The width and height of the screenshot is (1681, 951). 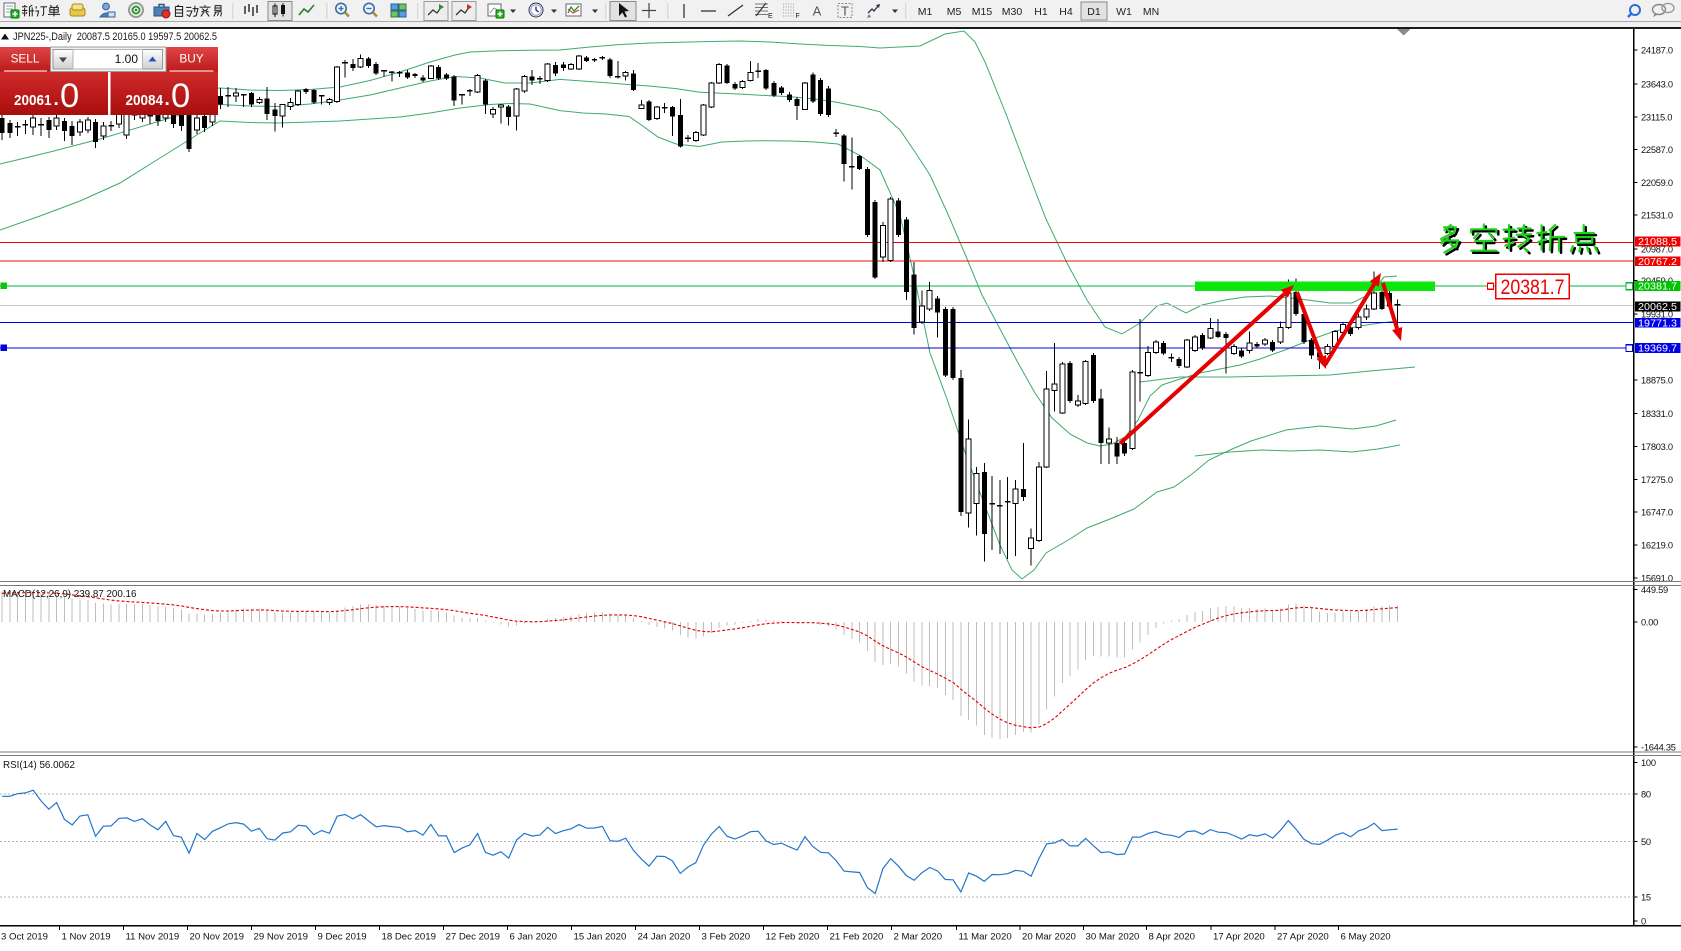 What do you see at coordinates (1657, 546) in the screenshot?
I see `svg-text: 16219.0` at bounding box center [1657, 546].